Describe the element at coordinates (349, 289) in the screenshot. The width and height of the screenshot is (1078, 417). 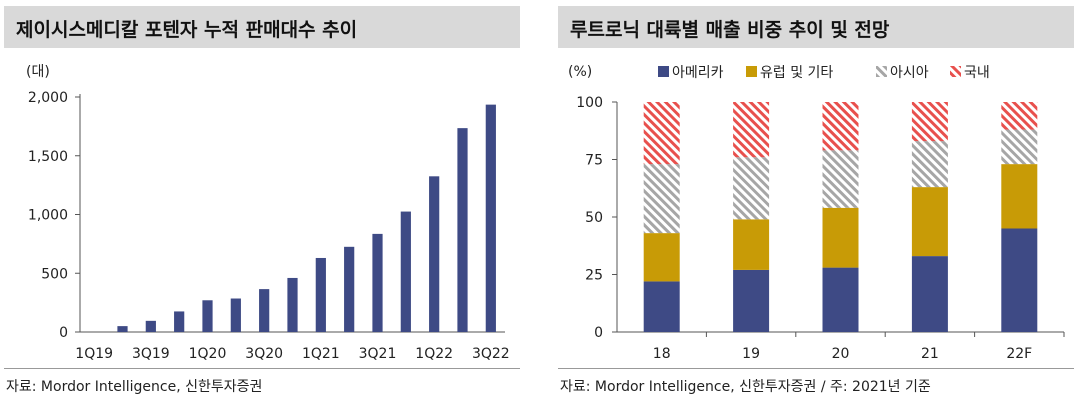
I see `left-bar-2Q21` at that location.